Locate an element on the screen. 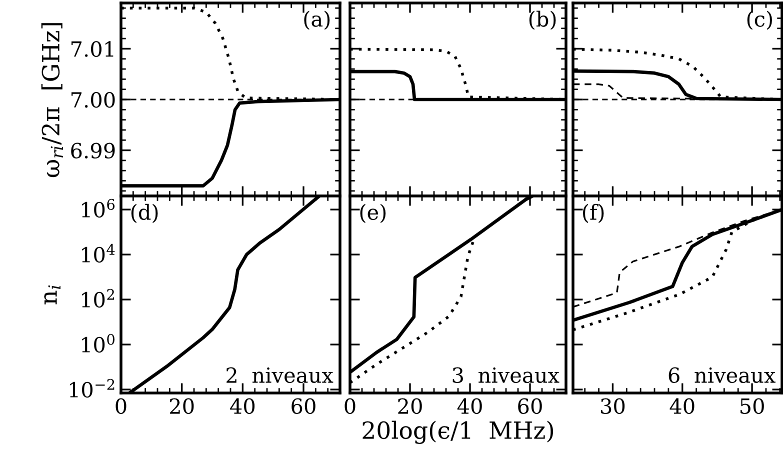  x-axis-title: 20log(ϵ/1 MHz) is located at coordinates (458, 432).